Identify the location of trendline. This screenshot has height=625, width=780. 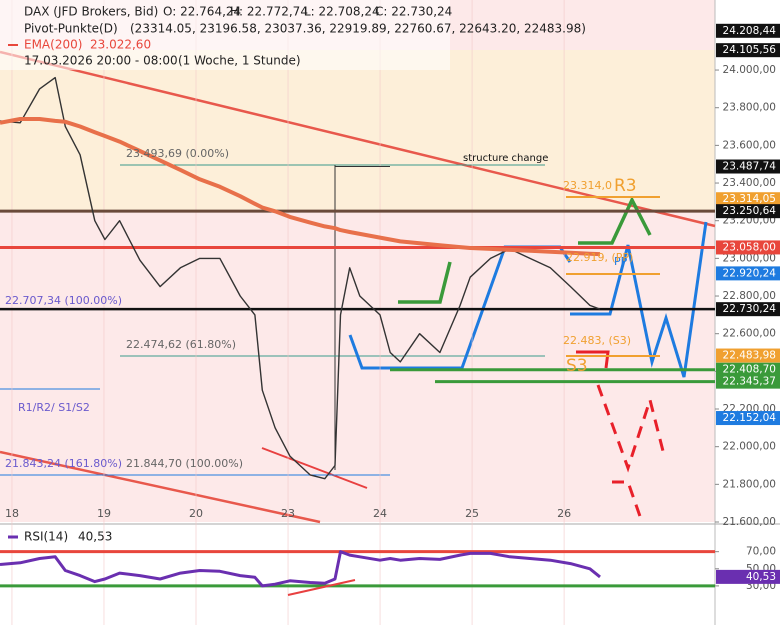
(160, 487).